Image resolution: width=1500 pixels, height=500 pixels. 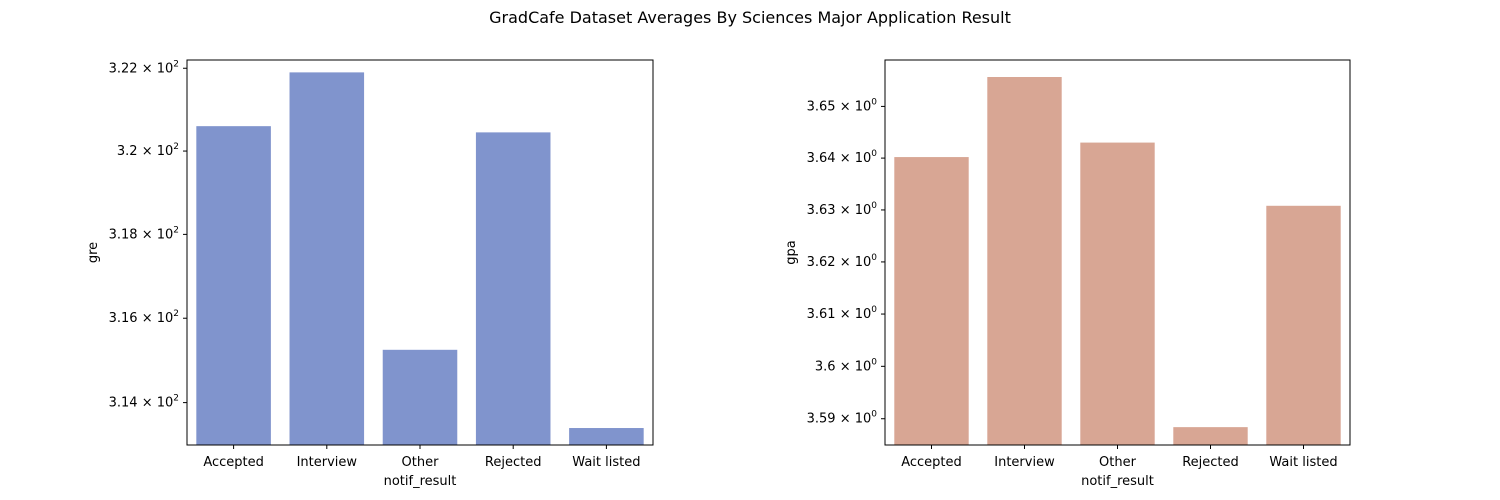 What do you see at coordinates (233, 462) in the screenshot?
I see `gre-xtick-label-0: Accepted` at bounding box center [233, 462].